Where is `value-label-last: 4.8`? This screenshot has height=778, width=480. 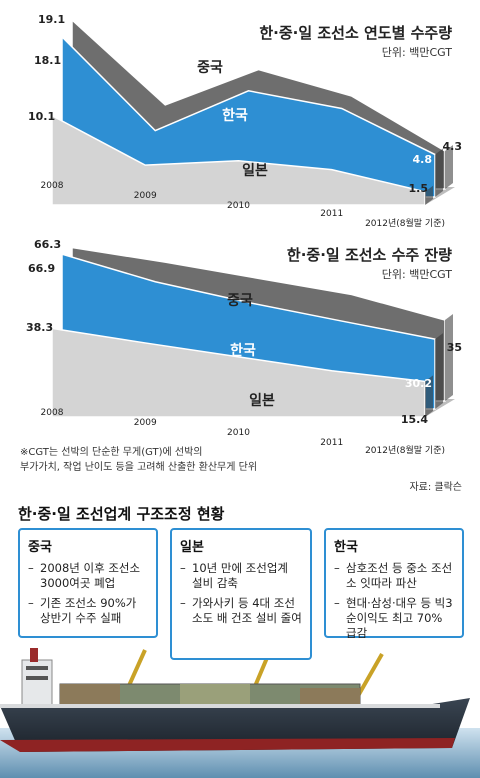 value-label-last: 4.8 is located at coordinates (423, 159).